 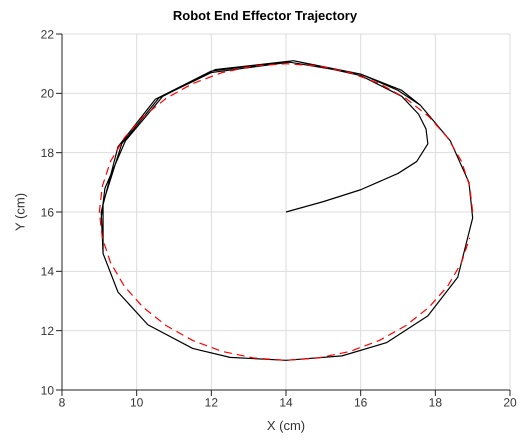 I want to click on y-tick-label: 22, so click(x=47, y=34).